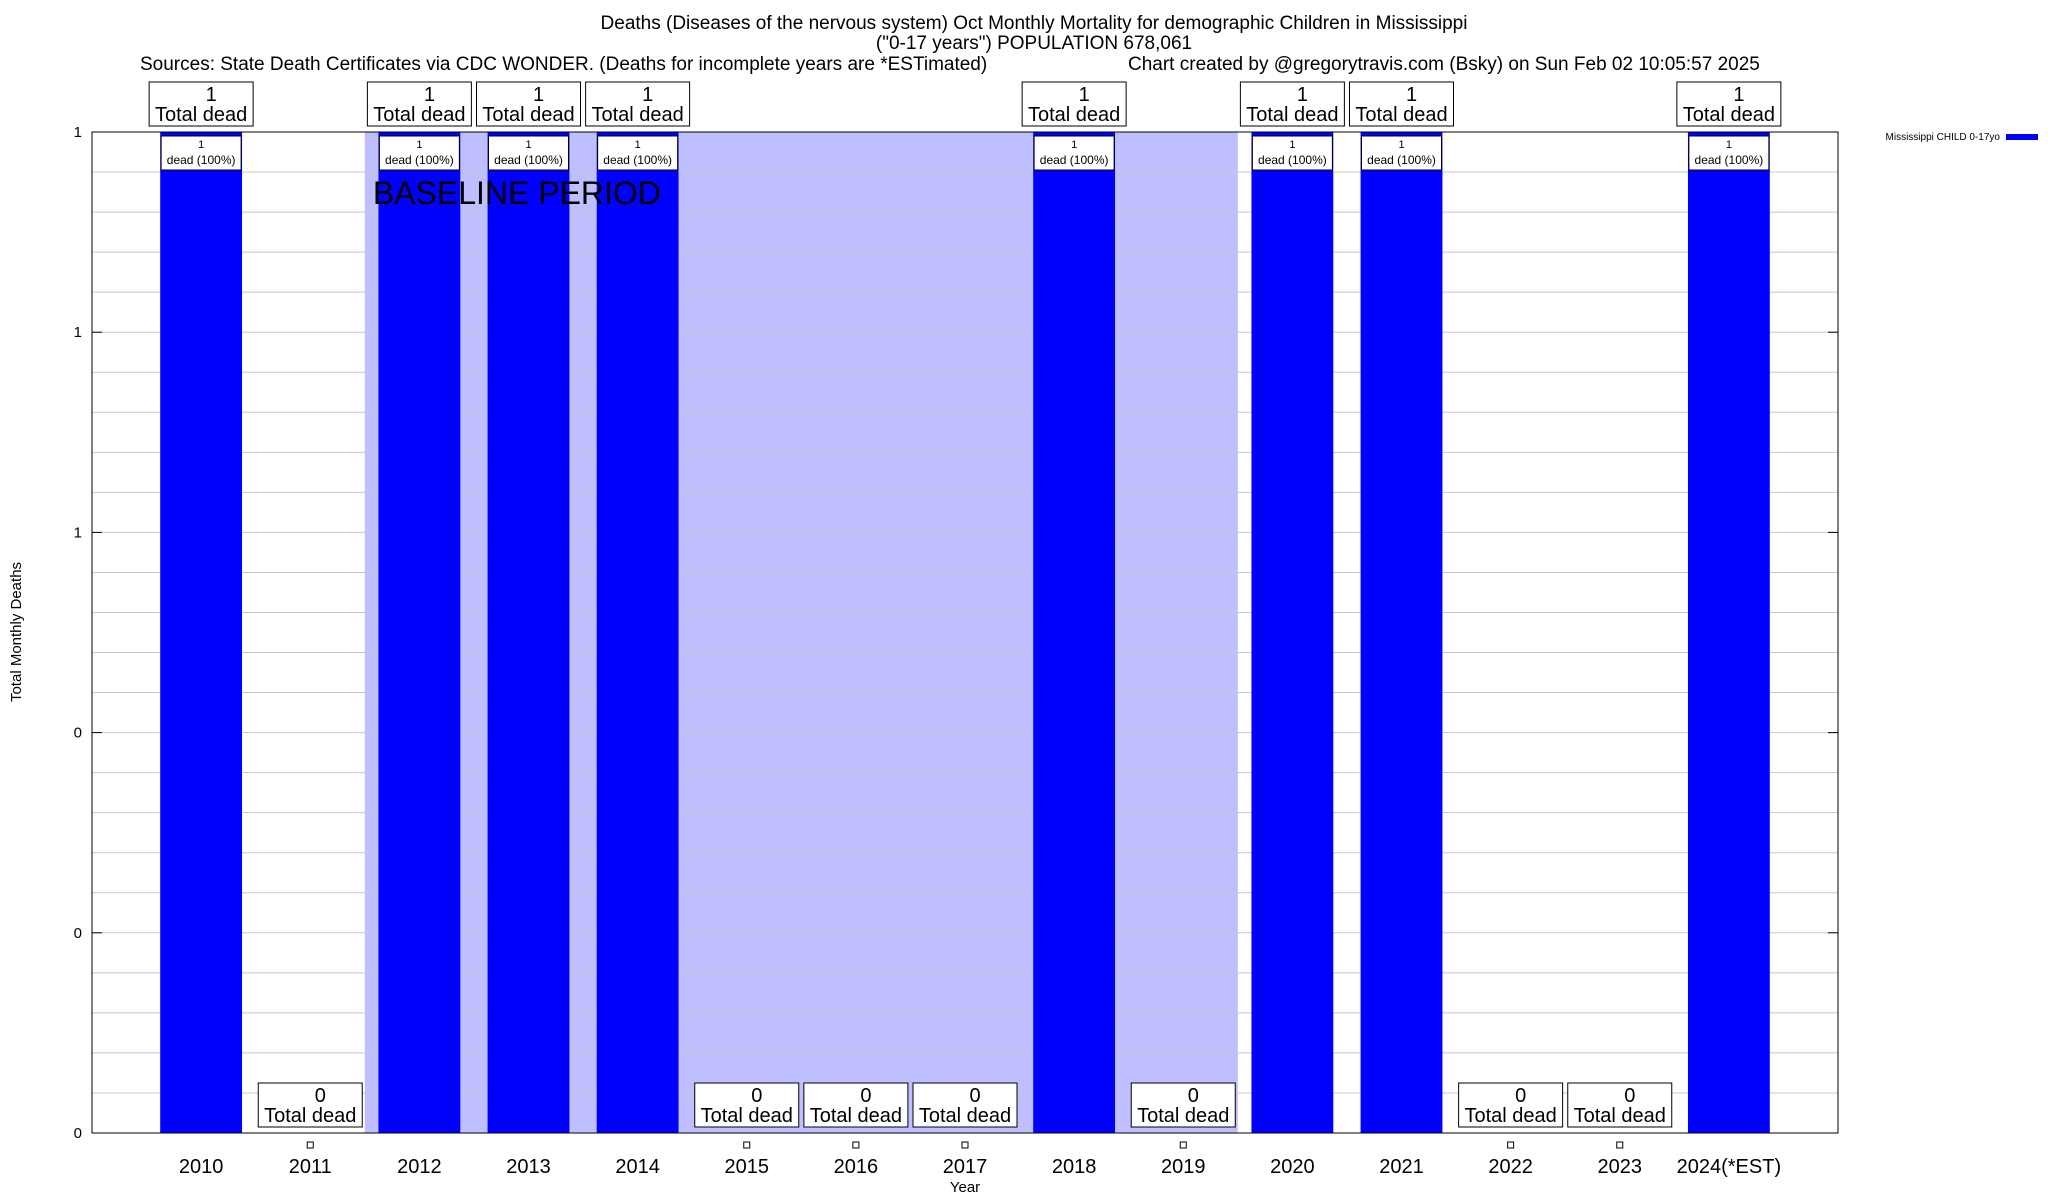 The image size is (2048, 1200). Describe the element at coordinates (2022, 137) in the screenshot. I see `legend-swatch` at that location.